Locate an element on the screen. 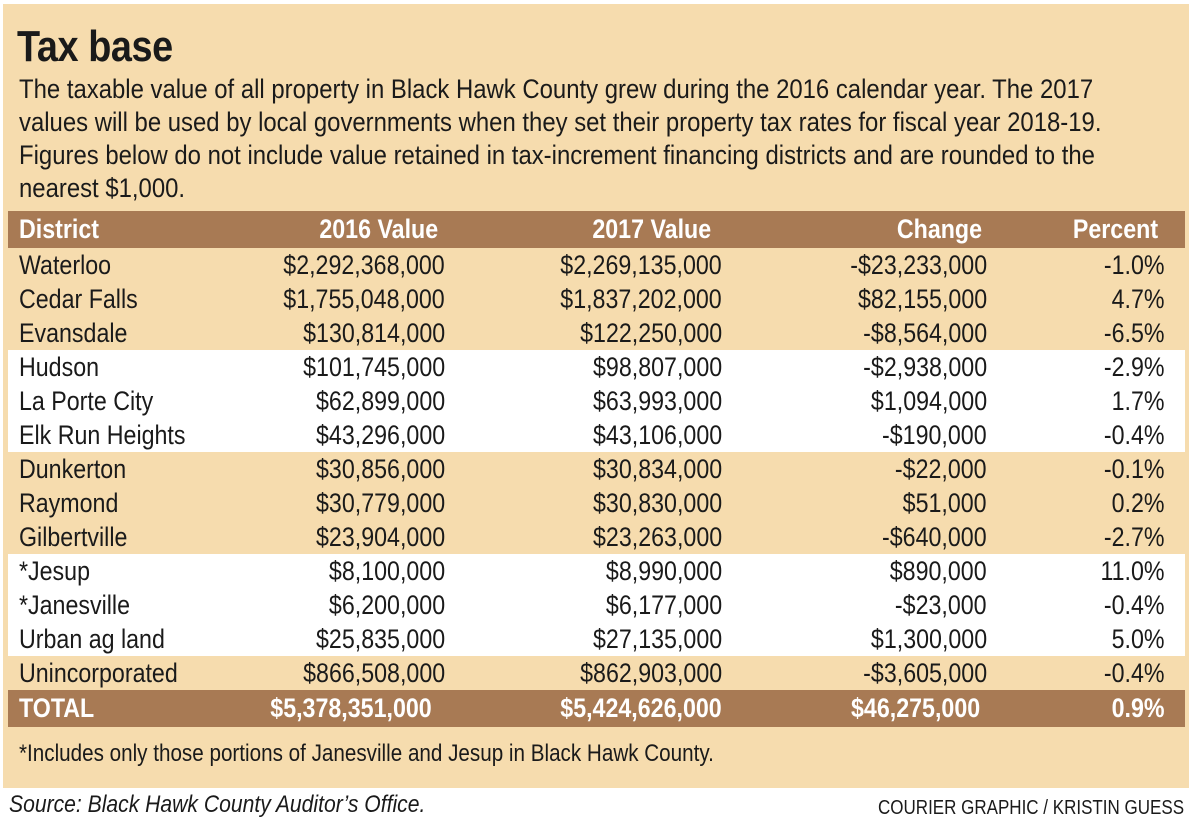 The image size is (1200, 829). cell-2017-value: $23,263,000 is located at coordinates (657, 536).